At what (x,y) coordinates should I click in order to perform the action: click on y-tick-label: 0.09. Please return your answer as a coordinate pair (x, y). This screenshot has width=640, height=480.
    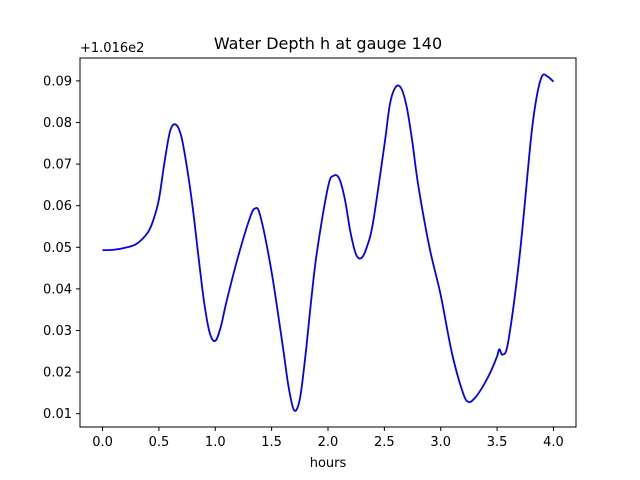
    Looking at the image, I should click on (57, 81).